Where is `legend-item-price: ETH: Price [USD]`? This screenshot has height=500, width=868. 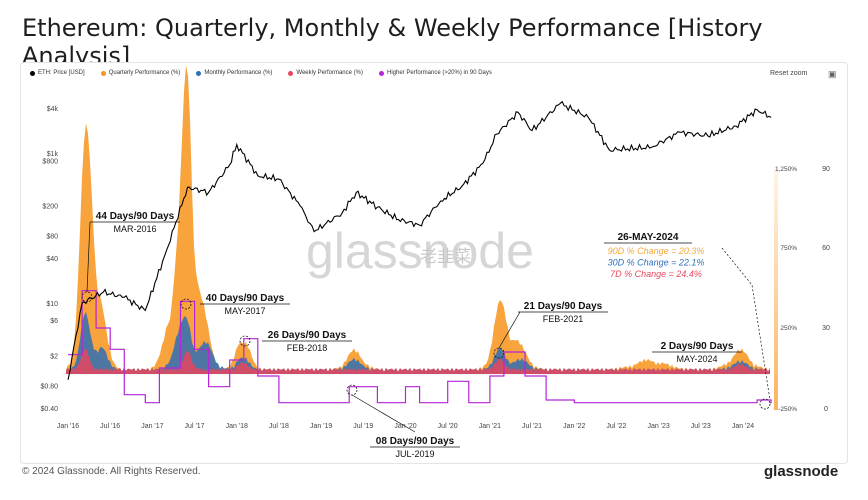 legend-item-price: ETH: Price [USD] is located at coordinates (57, 73).